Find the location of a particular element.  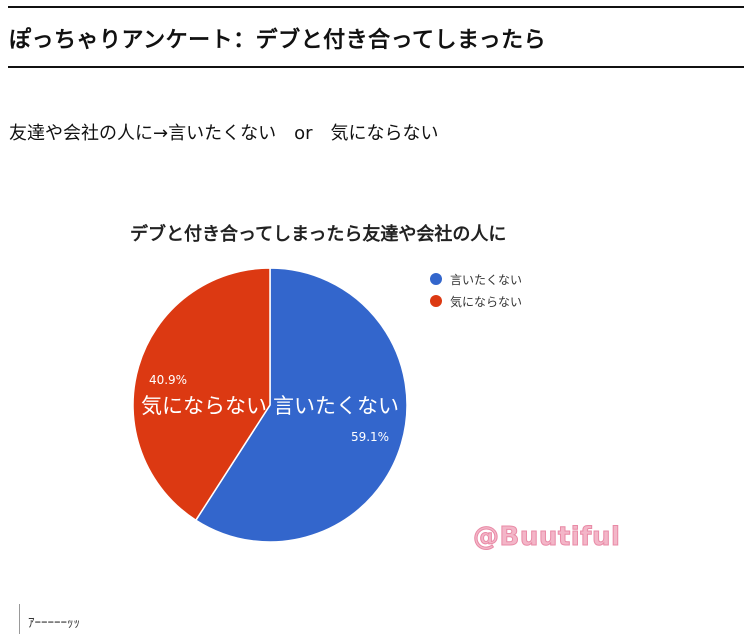

article-title: ぽっちゃりアンケート：デブと付き合ってしまったら is located at coordinates (278, 40).